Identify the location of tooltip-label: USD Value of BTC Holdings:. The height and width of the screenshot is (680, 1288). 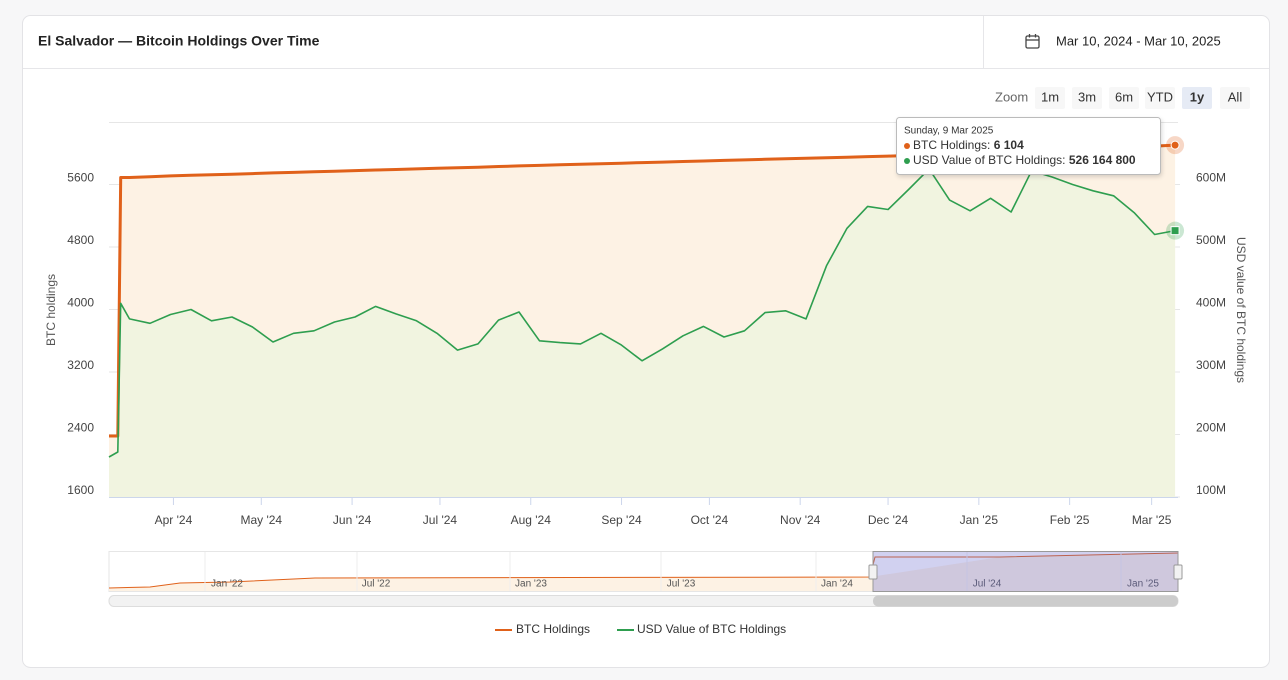
(989, 160).